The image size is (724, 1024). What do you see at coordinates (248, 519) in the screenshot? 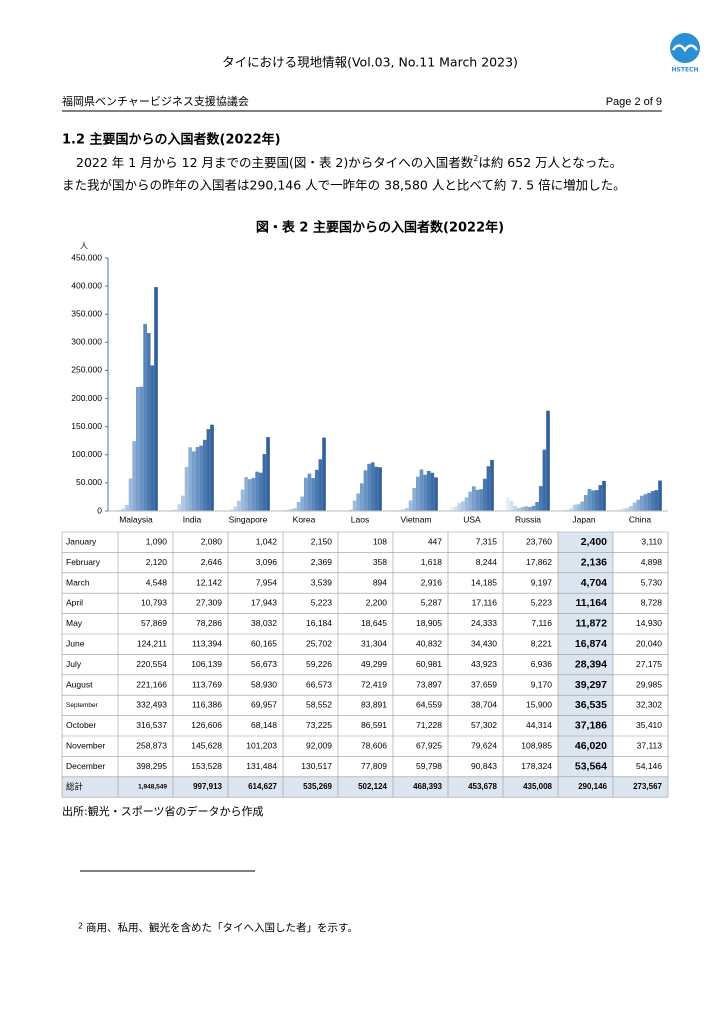
I see `x-tick-label: Singapore` at bounding box center [248, 519].